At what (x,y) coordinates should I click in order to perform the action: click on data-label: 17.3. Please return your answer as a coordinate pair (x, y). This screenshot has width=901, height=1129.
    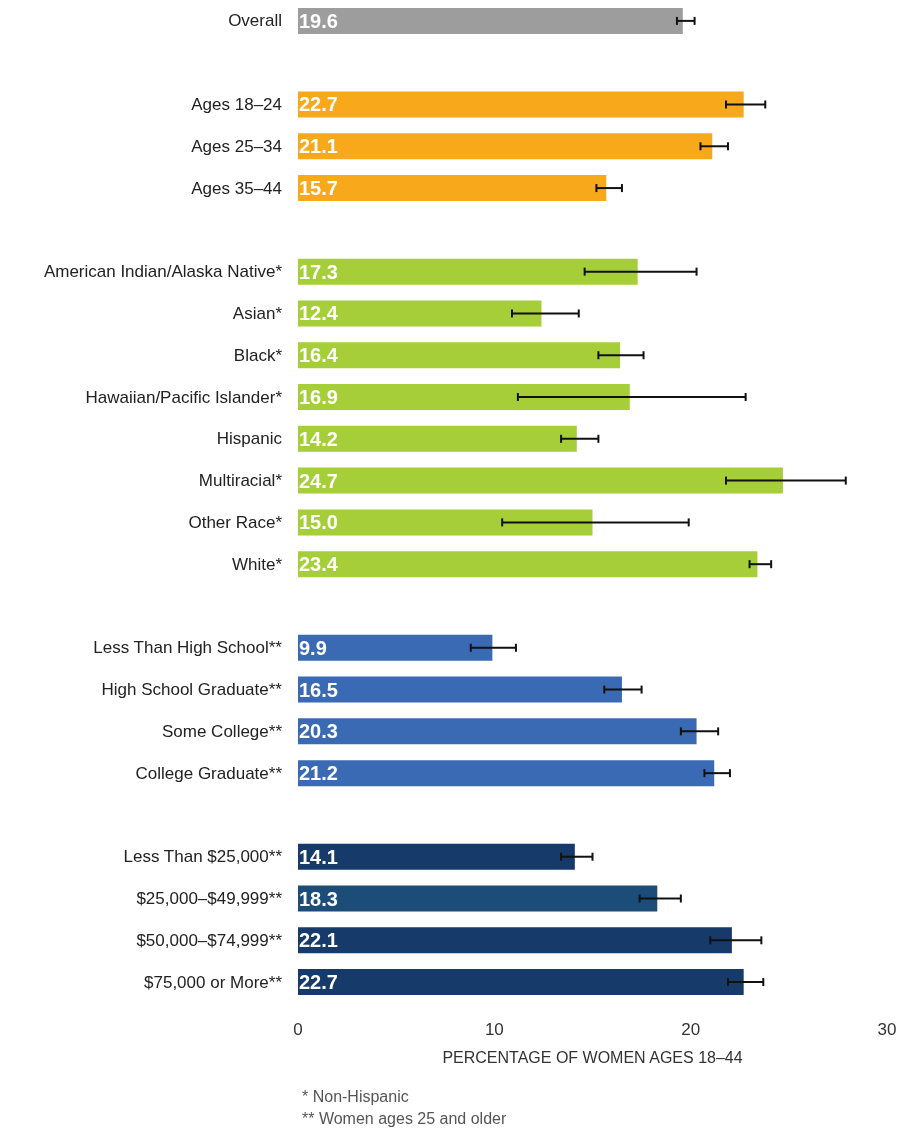
    Looking at the image, I should click on (318, 271).